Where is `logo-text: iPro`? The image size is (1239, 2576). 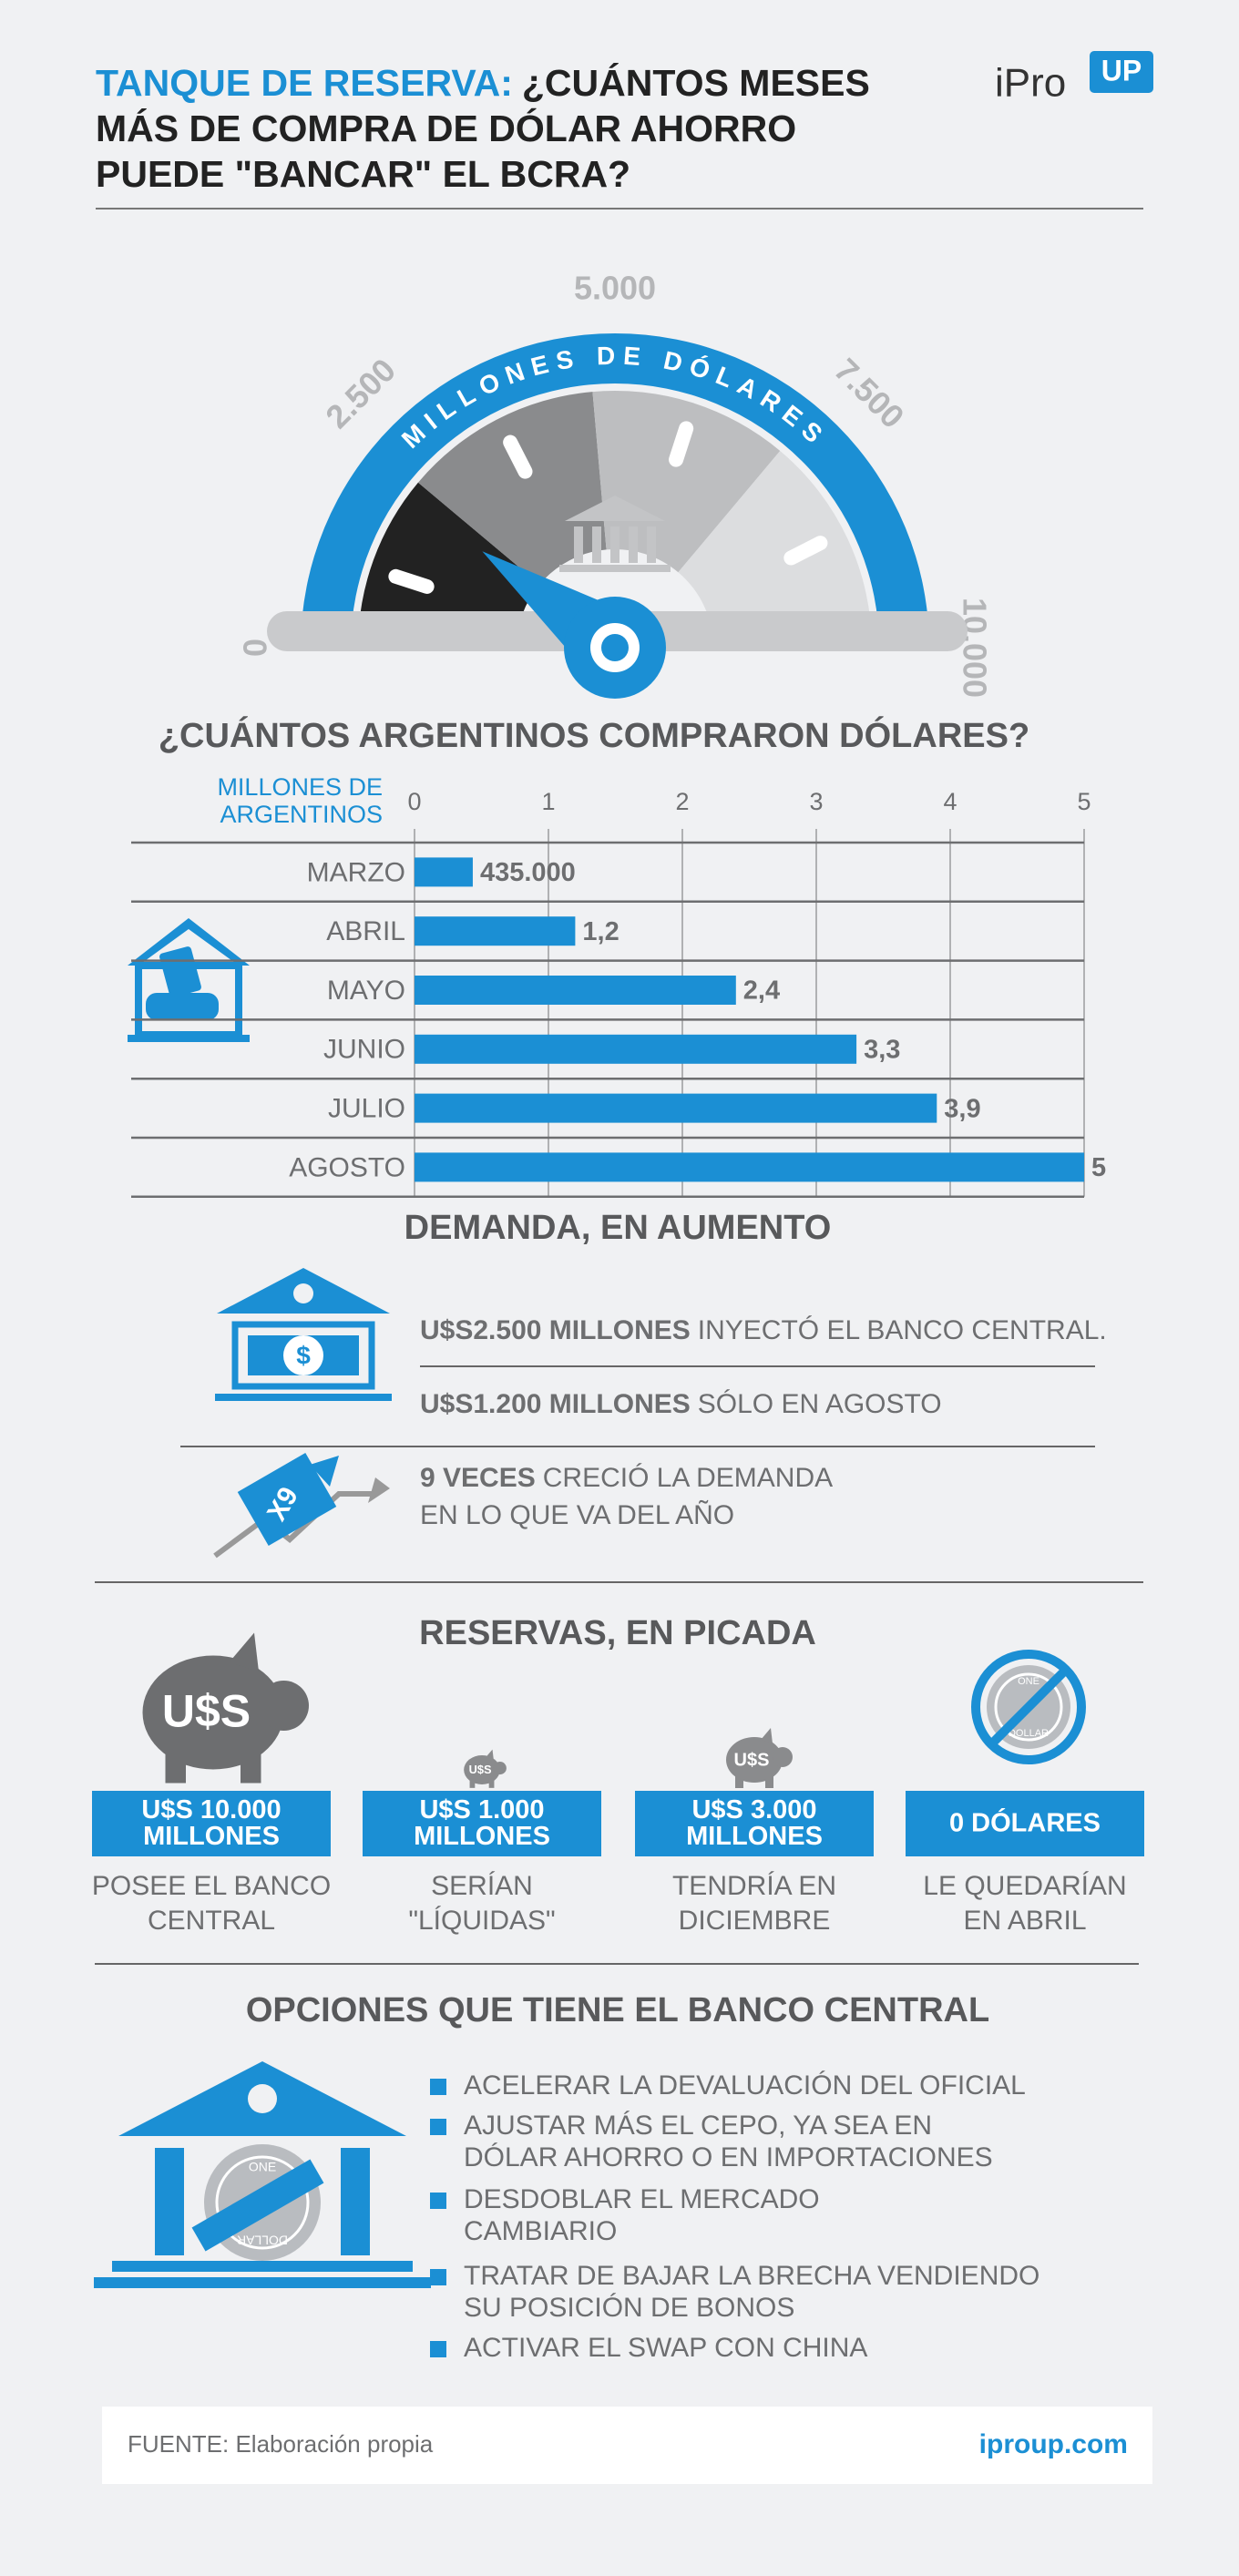
logo-text: iPro is located at coordinates (1030, 83).